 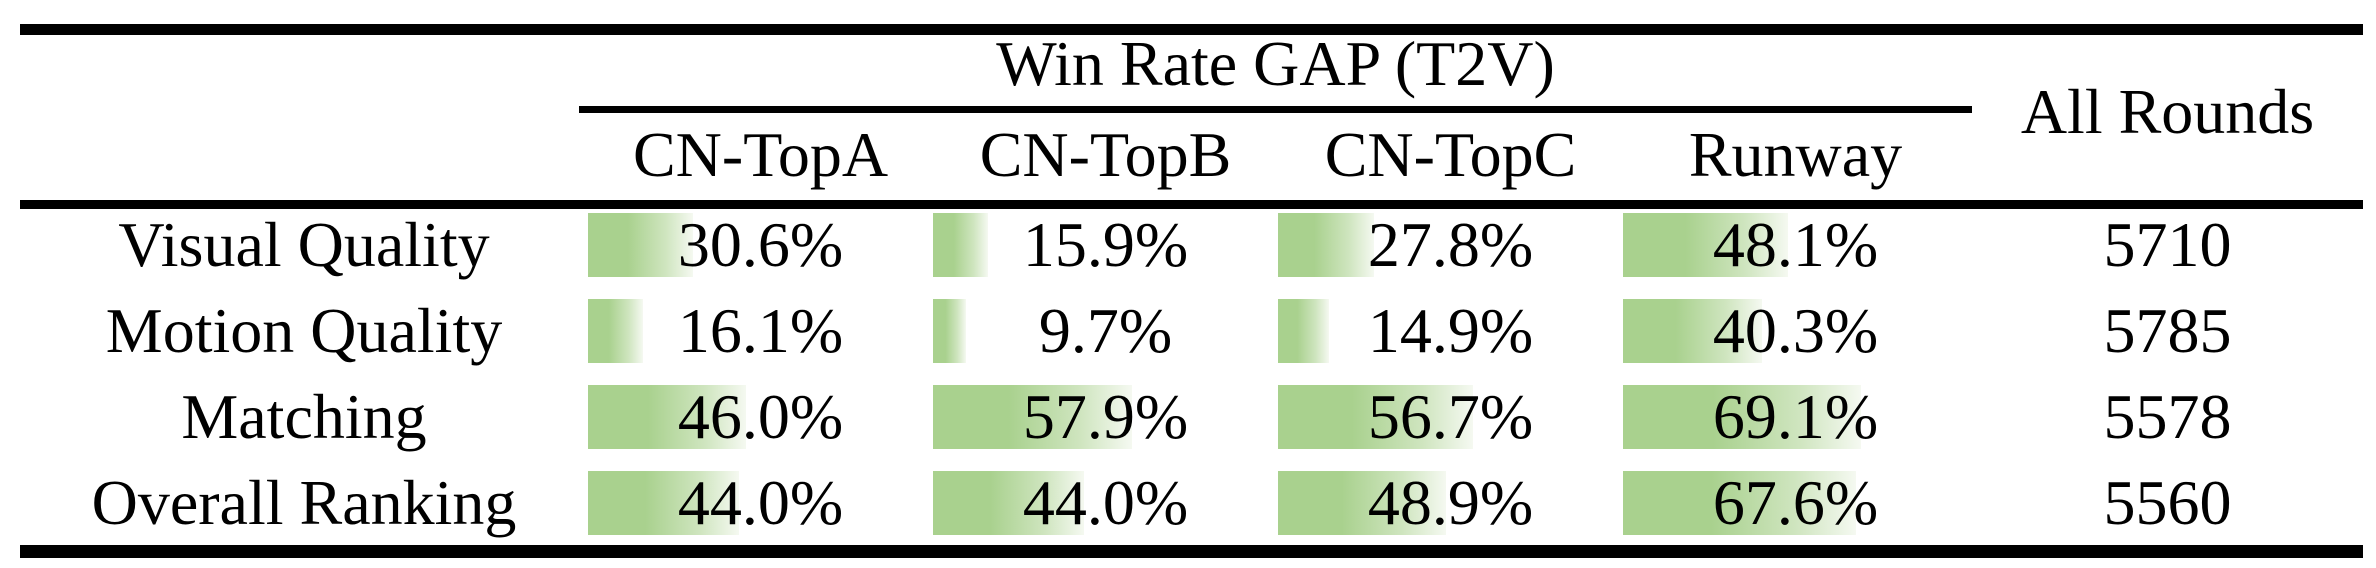 What do you see at coordinates (1275, 63) in the screenshot?
I see `group-header-title: Win Rate GAP (T2V)` at bounding box center [1275, 63].